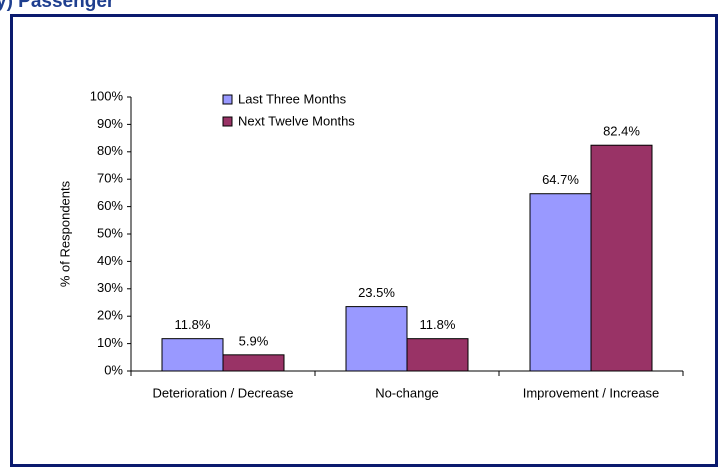 This screenshot has width=728, height=471. Describe the element at coordinates (110, 232) in the screenshot. I see `y-tick-label: 50%` at that location.